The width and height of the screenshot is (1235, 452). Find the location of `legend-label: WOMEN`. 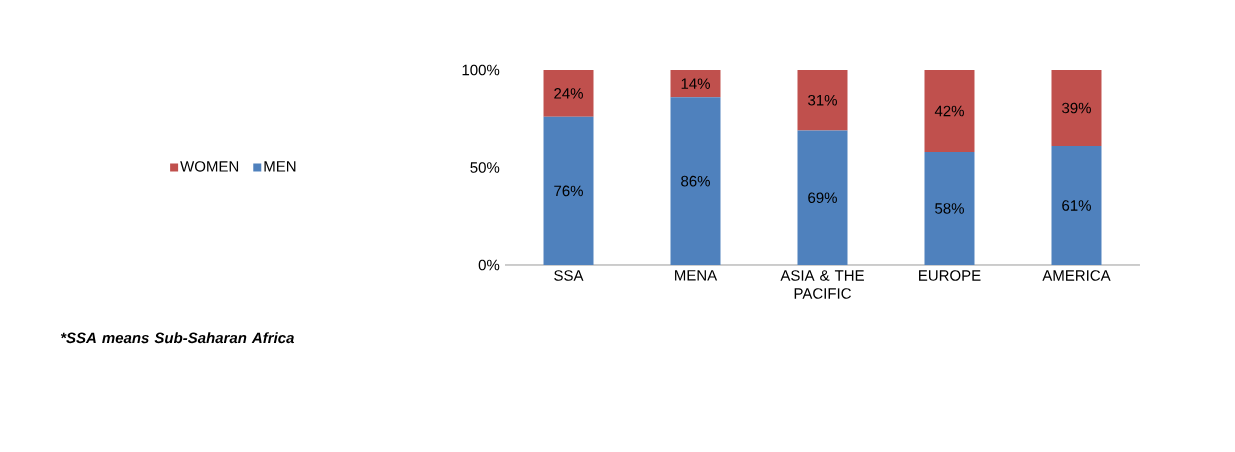

legend-label: WOMEN is located at coordinates (209, 166).